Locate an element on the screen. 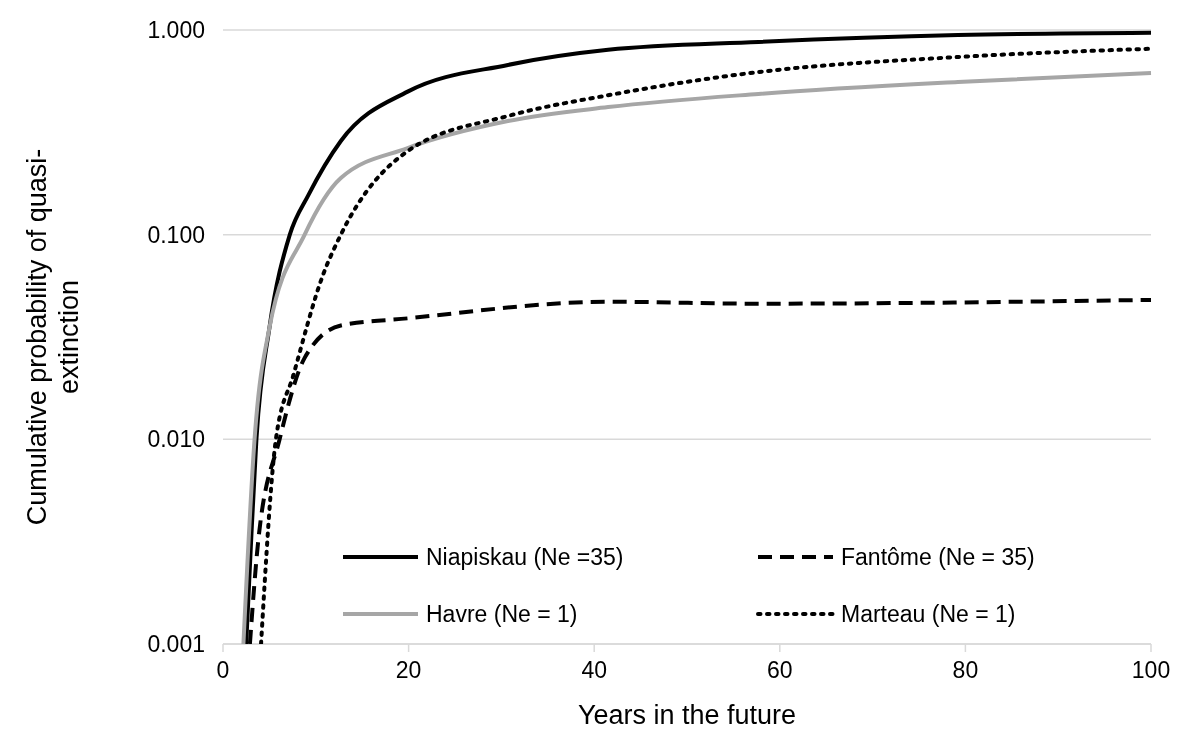 The height and width of the screenshot is (744, 1178). legend-label: Niapiskau (Ne =35) is located at coordinates (525, 557).